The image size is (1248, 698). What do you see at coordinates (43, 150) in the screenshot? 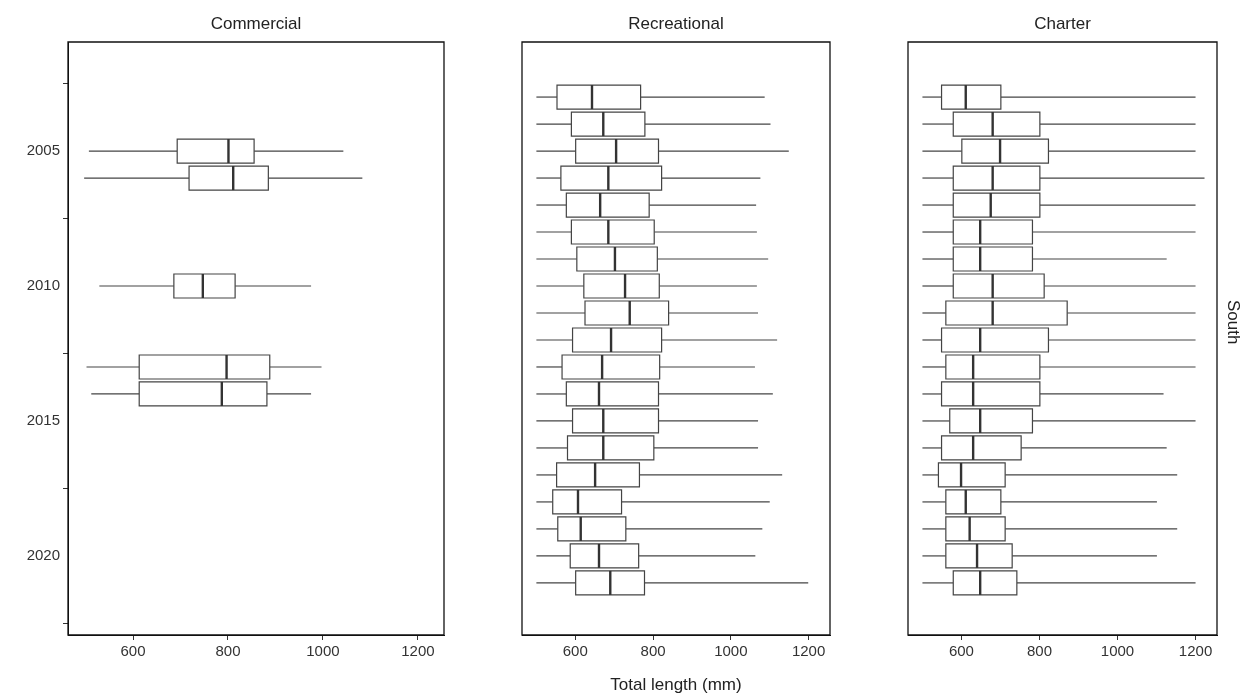
I see `y-tick-label: 2005` at bounding box center [43, 150].